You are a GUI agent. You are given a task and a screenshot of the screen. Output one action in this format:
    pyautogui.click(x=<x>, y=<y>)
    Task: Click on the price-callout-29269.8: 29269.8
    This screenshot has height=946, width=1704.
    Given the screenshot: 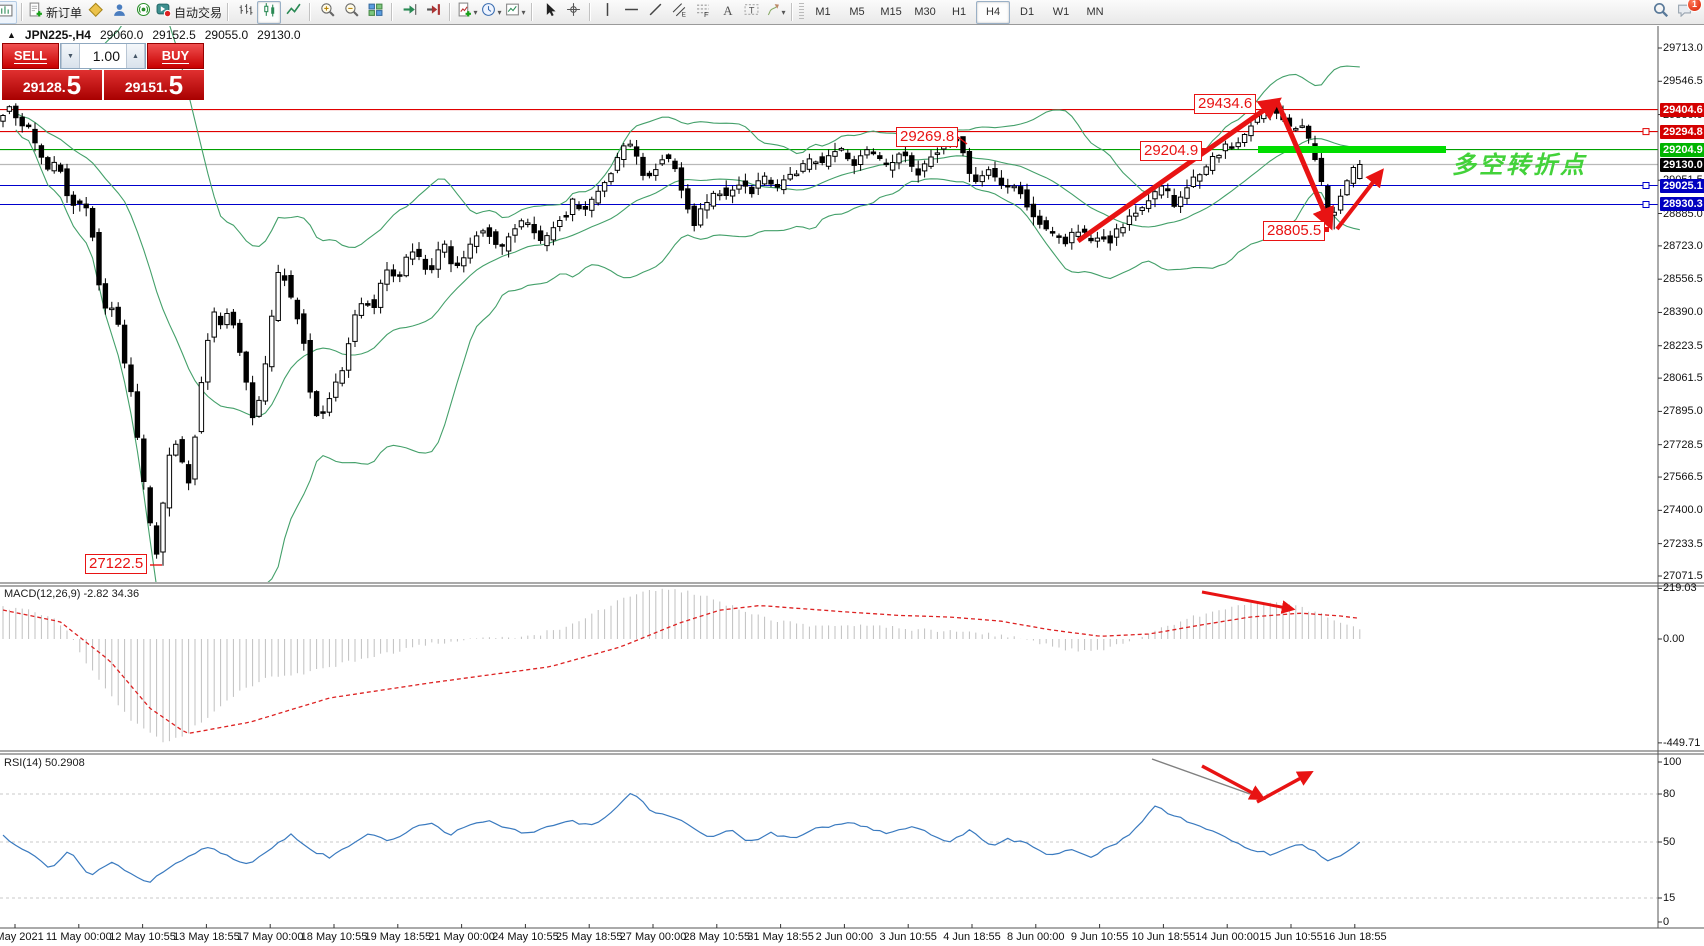 What is the action you would take?
    pyautogui.click(x=927, y=137)
    